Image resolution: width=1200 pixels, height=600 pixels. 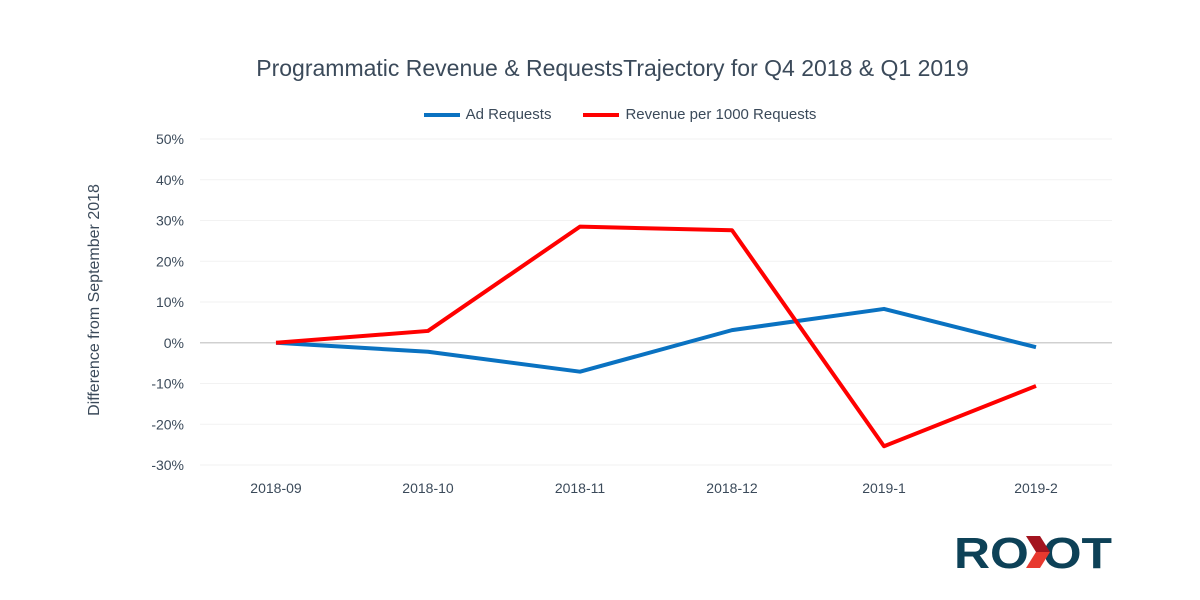 I want to click on legend-item-ad-requests: Ad Requests, so click(x=487, y=114).